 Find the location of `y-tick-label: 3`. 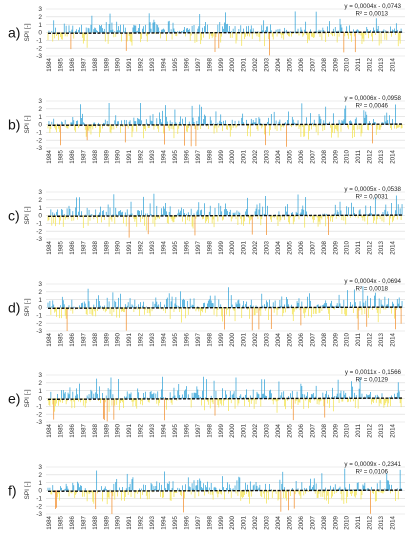

y-tick-label: 3 is located at coordinates (40, 284).